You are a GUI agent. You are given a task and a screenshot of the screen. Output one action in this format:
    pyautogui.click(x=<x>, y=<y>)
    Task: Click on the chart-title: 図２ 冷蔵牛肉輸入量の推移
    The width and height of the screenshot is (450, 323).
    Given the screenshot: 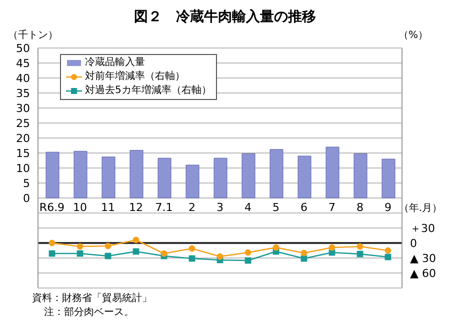 What is the action you would take?
    pyautogui.click(x=225, y=17)
    